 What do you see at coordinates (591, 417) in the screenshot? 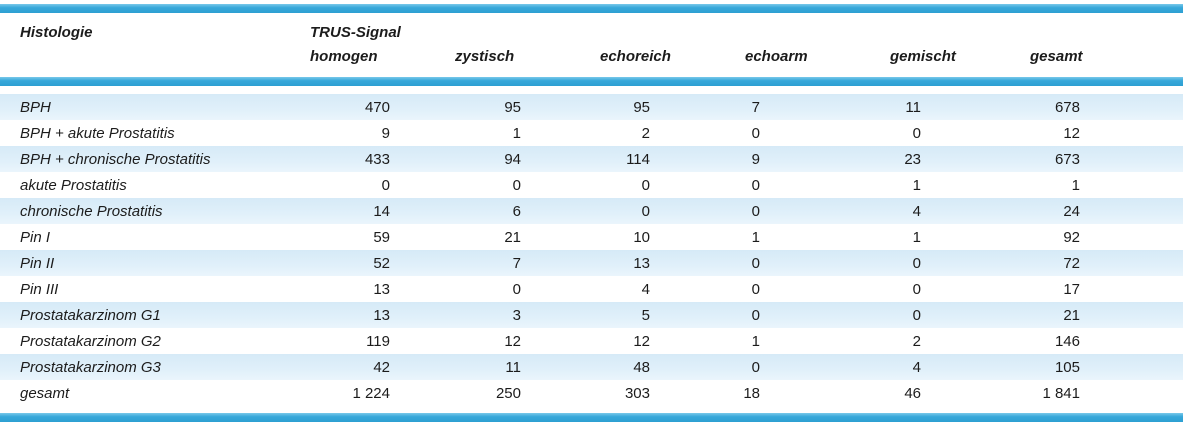
I see `bottom-rule` at bounding box center [591, 417].